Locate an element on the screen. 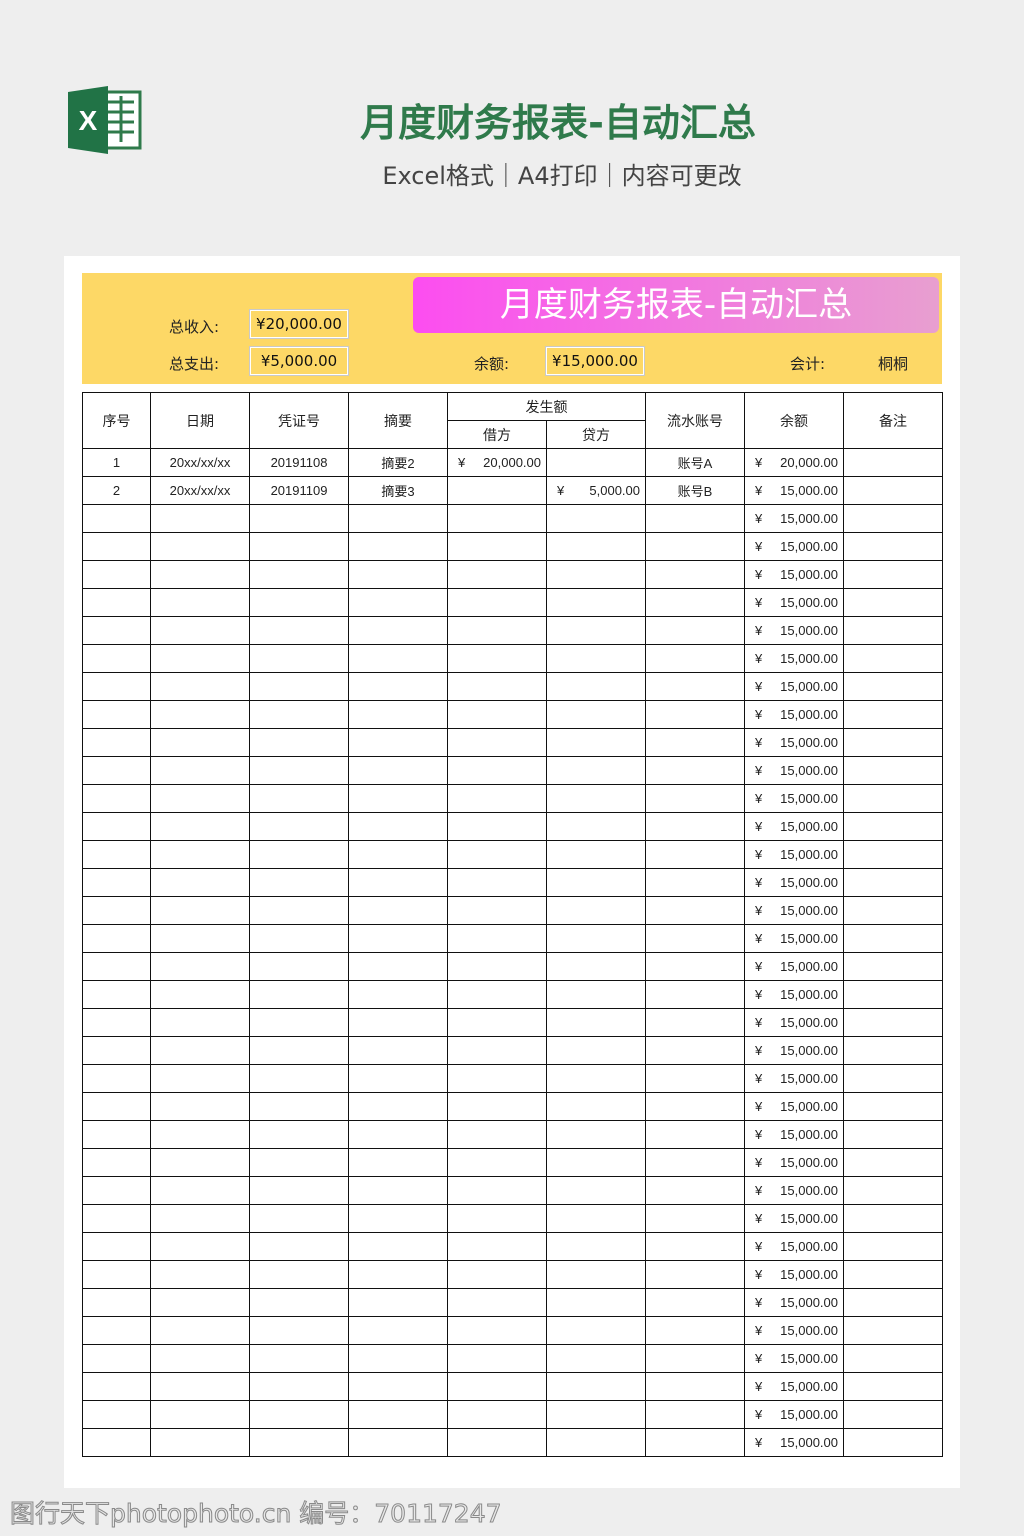  cell-credit: ¥5,000.00 is located at coordinates (596, 490).